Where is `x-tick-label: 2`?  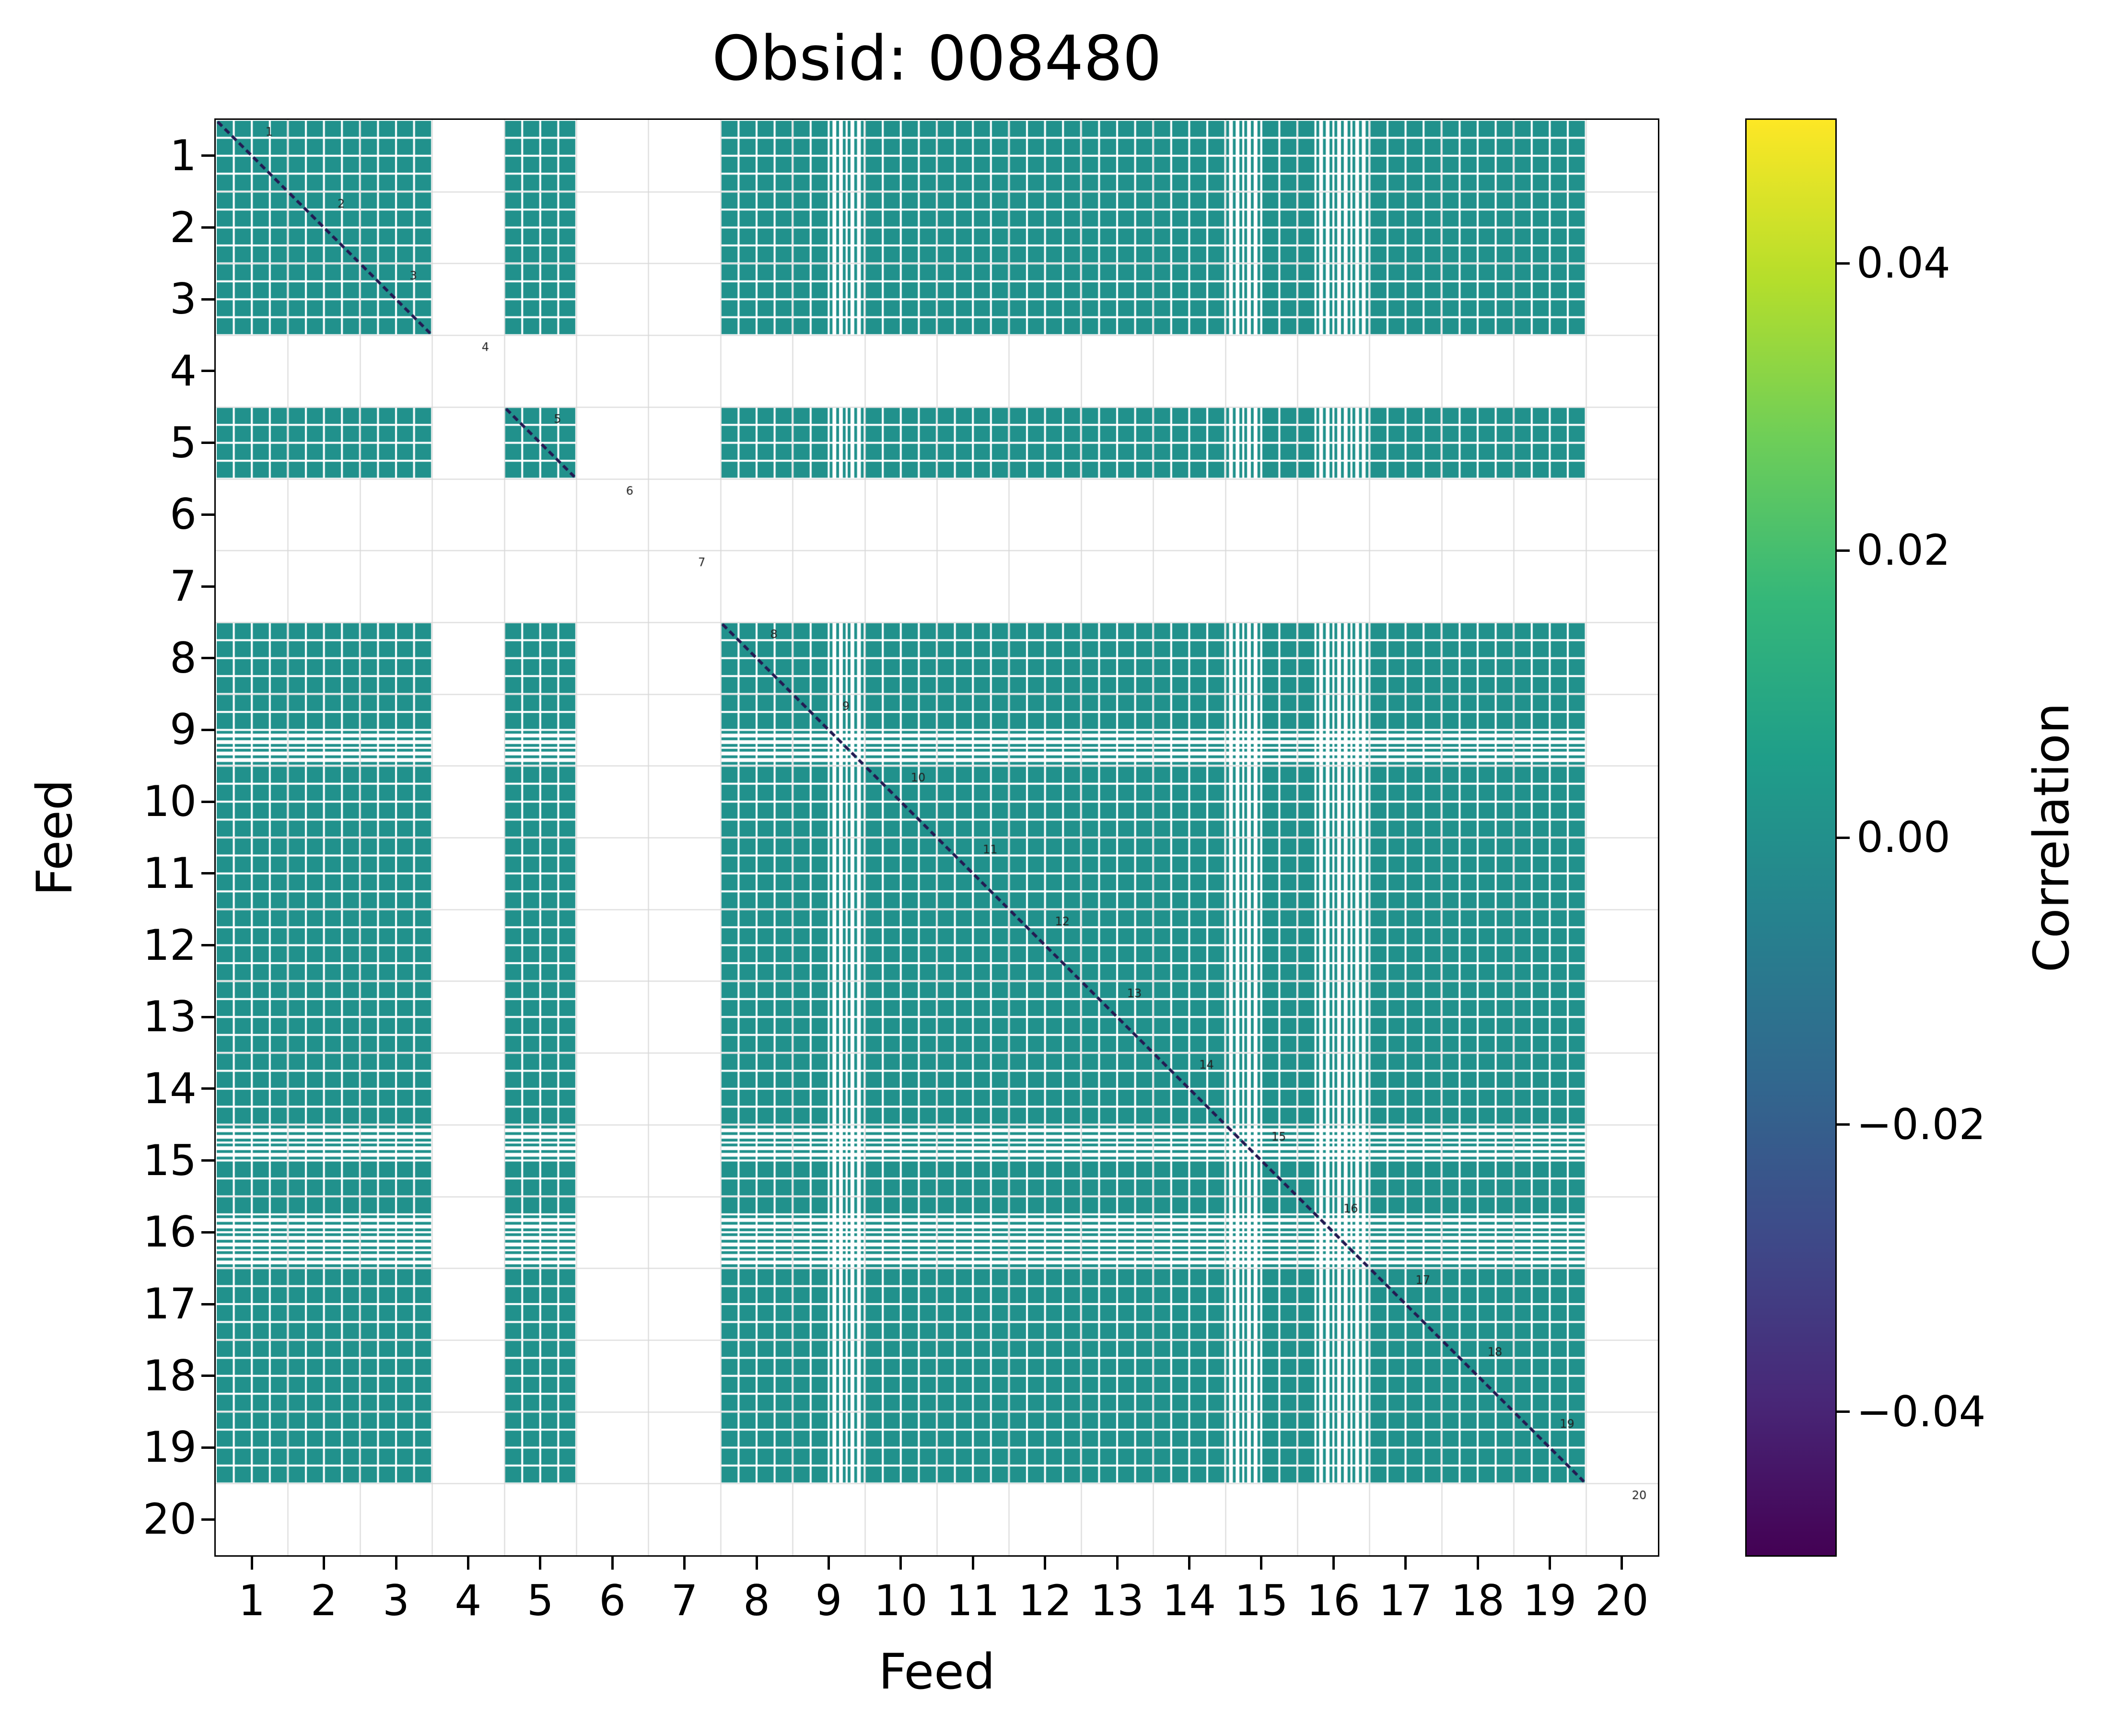 x-tick-label: 2 is located at coordinates (324, 1600).